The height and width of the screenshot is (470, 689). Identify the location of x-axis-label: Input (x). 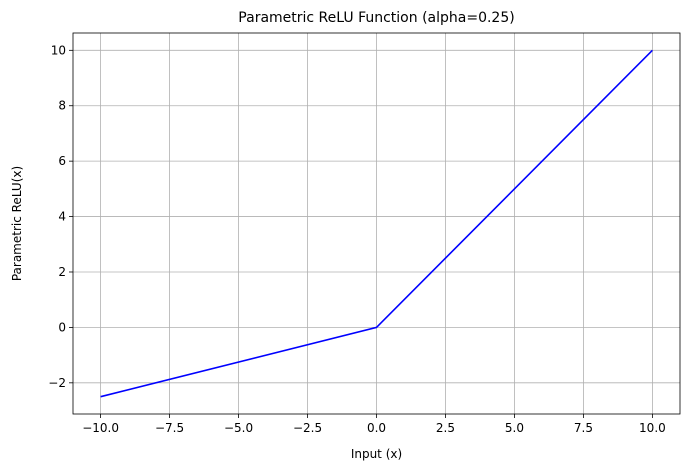
(376, 454).